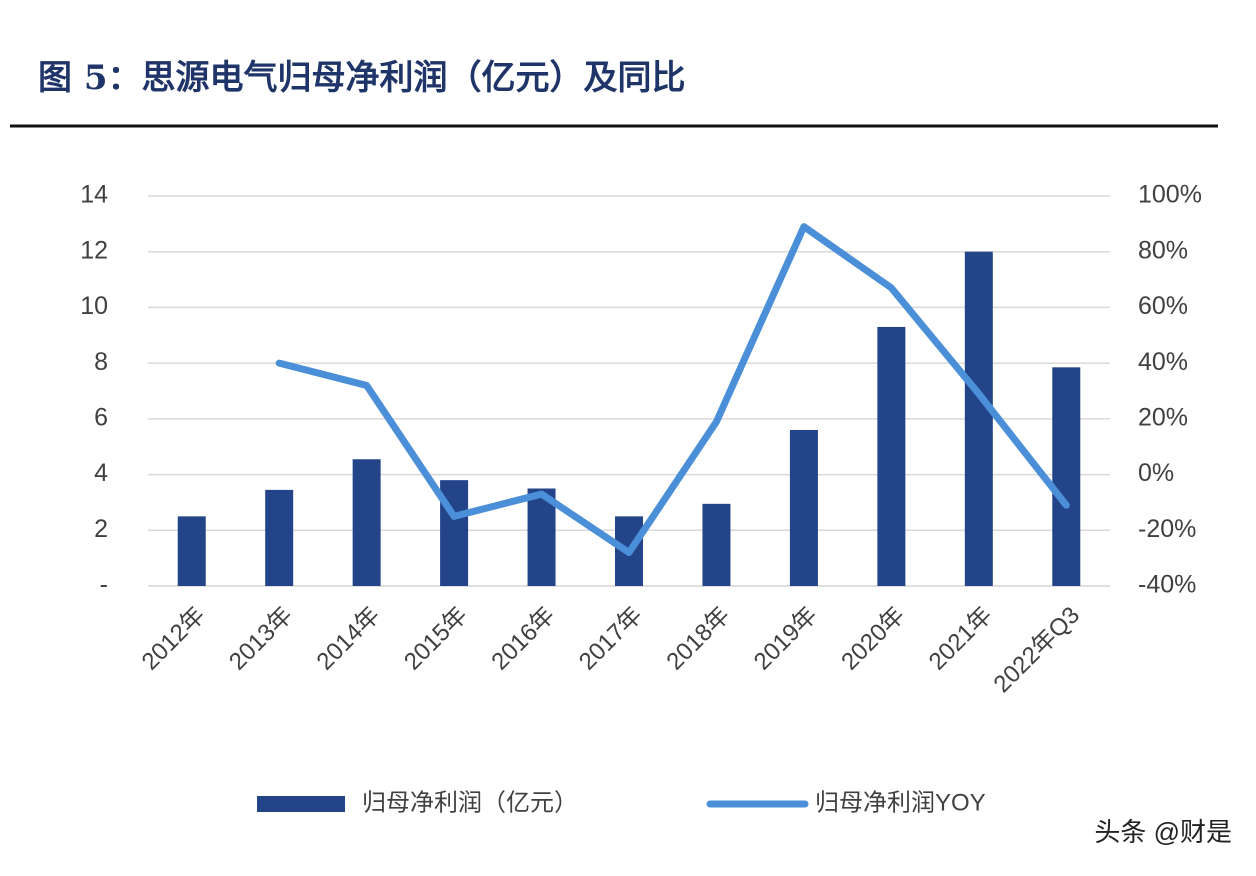 Image resolution: width=1256 pixels, height=876 pixels. I want to click on legend-label: 归母净利润（亿元）, so click(470, 802).